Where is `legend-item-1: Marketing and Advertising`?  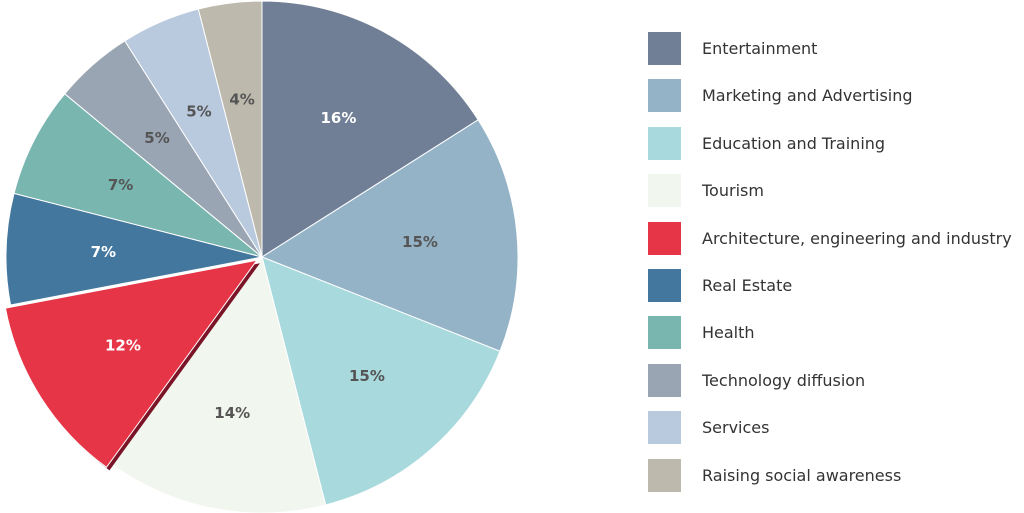 legend-item-1: Marketing and Advertising is located at coordinates (830, 96).